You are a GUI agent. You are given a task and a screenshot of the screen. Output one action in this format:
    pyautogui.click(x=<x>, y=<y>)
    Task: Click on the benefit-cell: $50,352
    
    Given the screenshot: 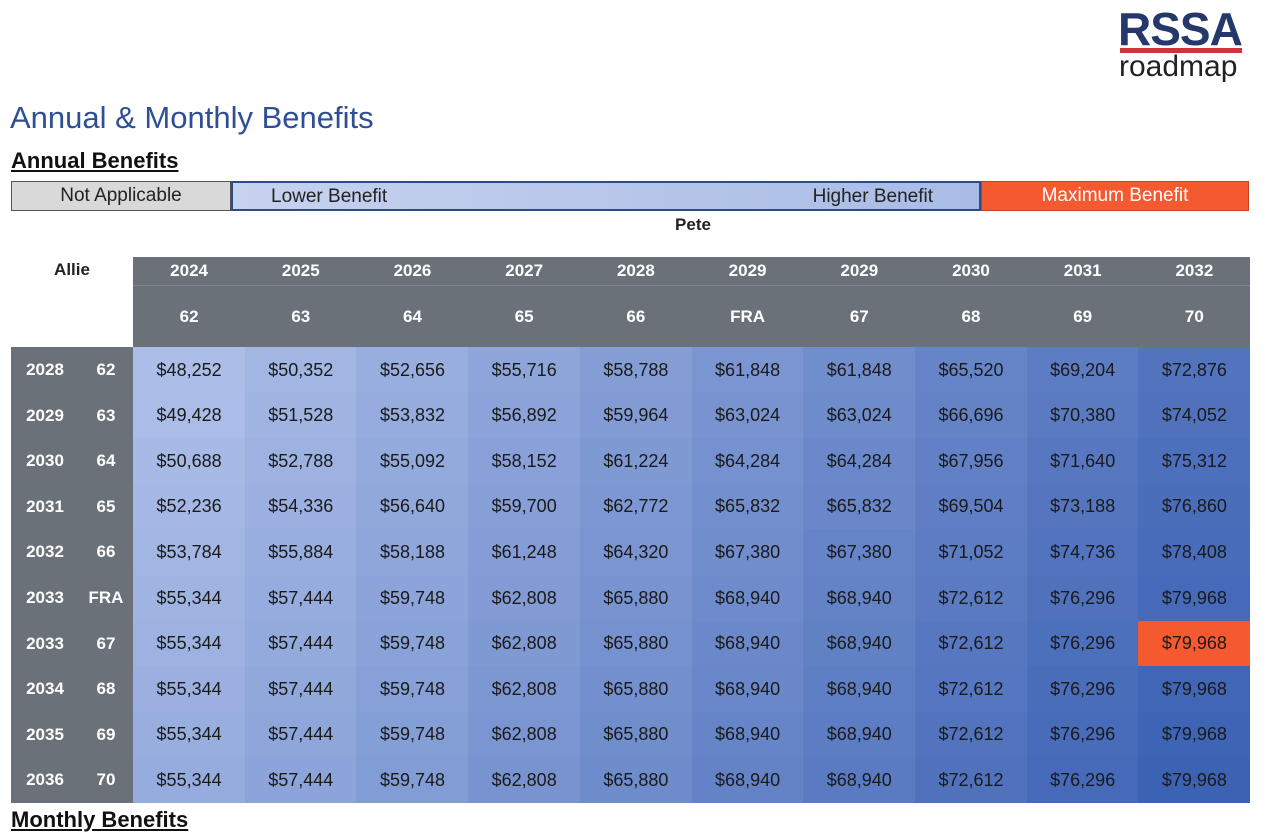 What is the action you would take?
    pyautogui.click(x=300, y=370)
    